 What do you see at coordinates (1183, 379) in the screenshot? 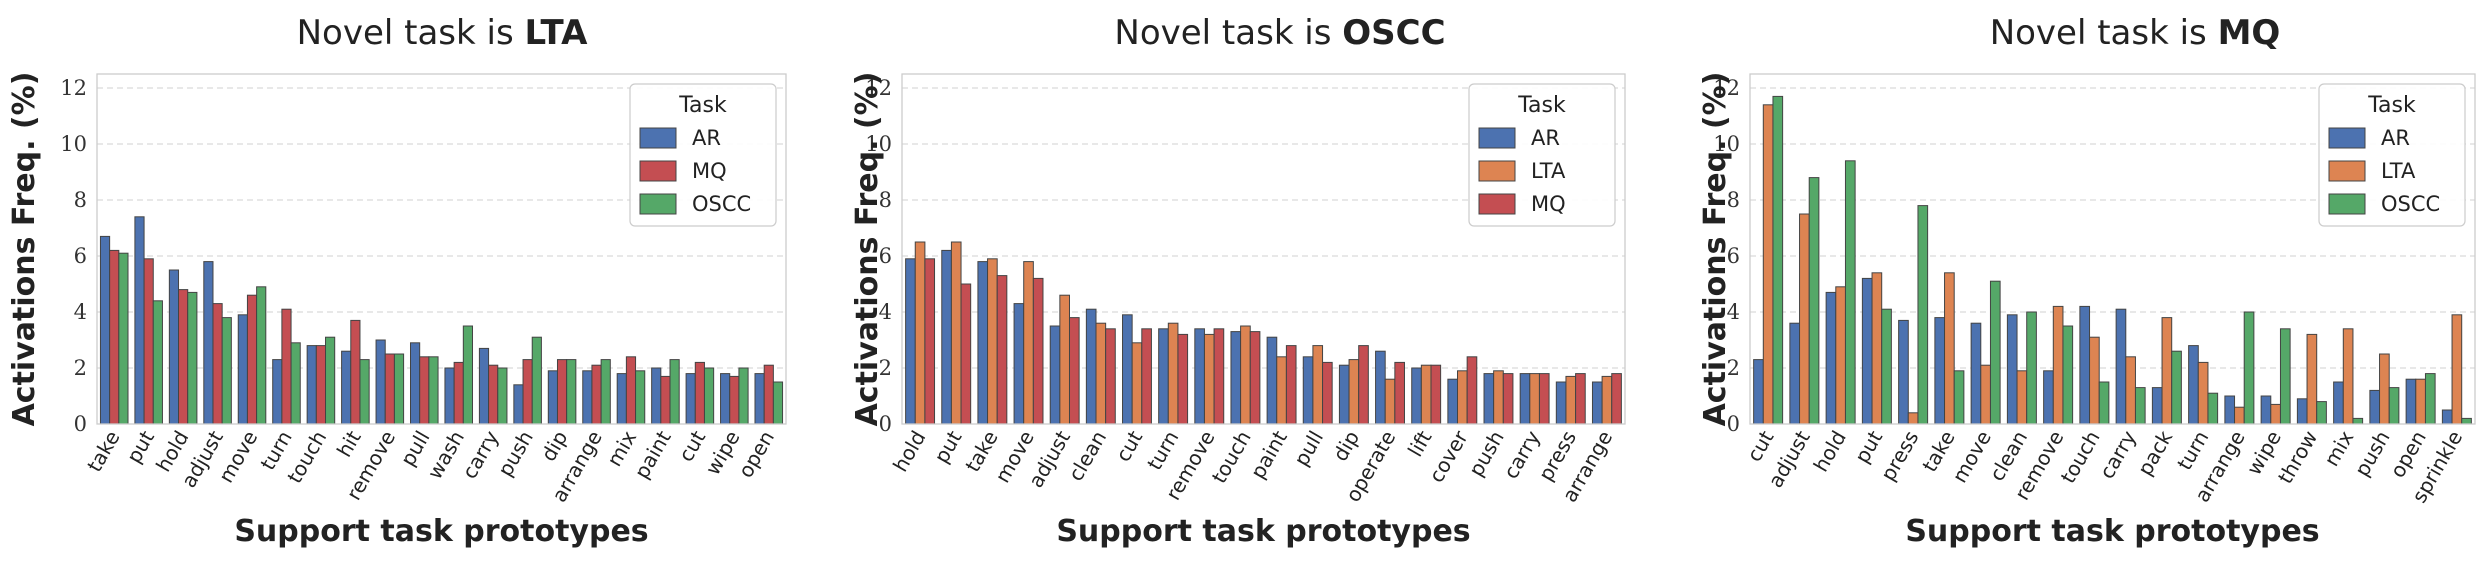
I see `bar-mq-turn` at bounding box center [1183, 379].